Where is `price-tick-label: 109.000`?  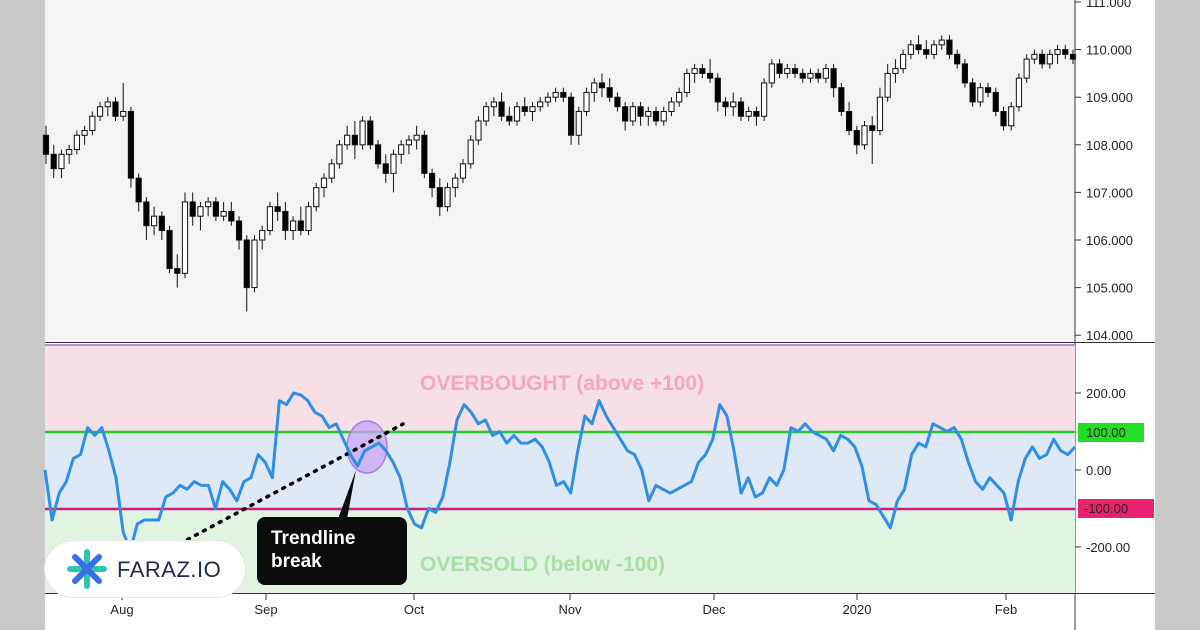
price-tick-label: 109.000 is located at coordinates (1109, 97).